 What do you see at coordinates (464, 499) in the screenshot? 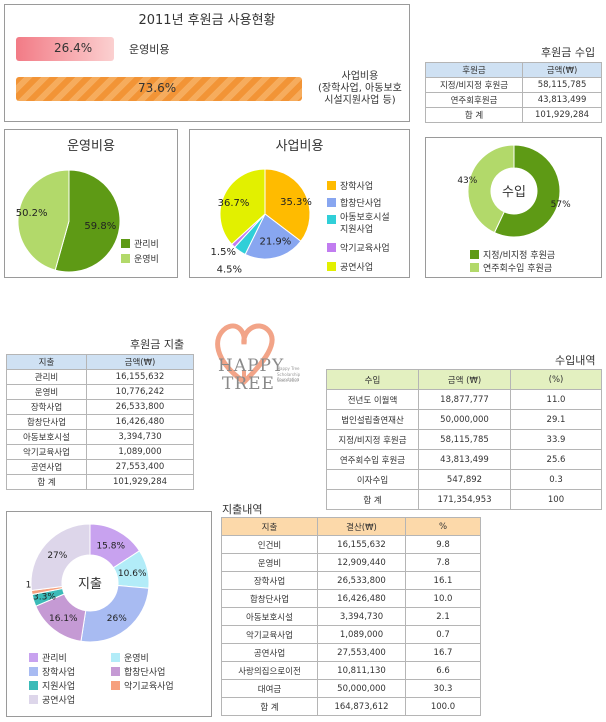
I see `table-row: 합 계 171,354,953 100` at bounding box center [464, 499].